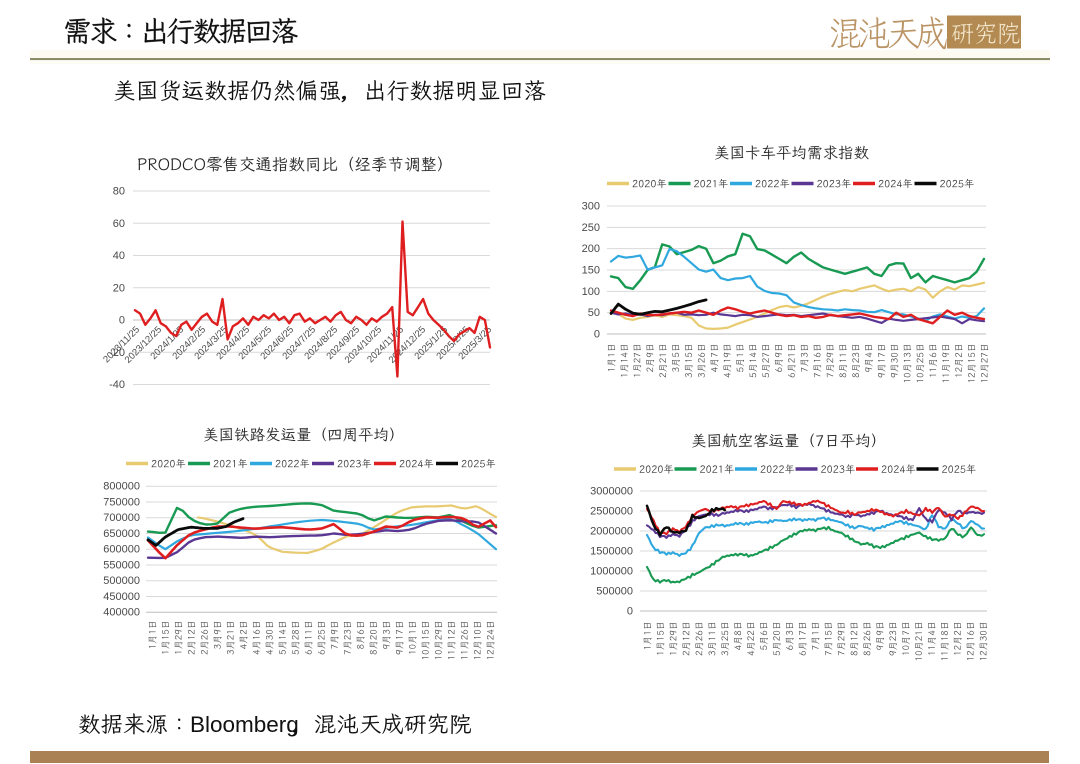 The width and height of the screenshot is (1080, 764). I want to click on svg-text: 250, so click(591, 228).